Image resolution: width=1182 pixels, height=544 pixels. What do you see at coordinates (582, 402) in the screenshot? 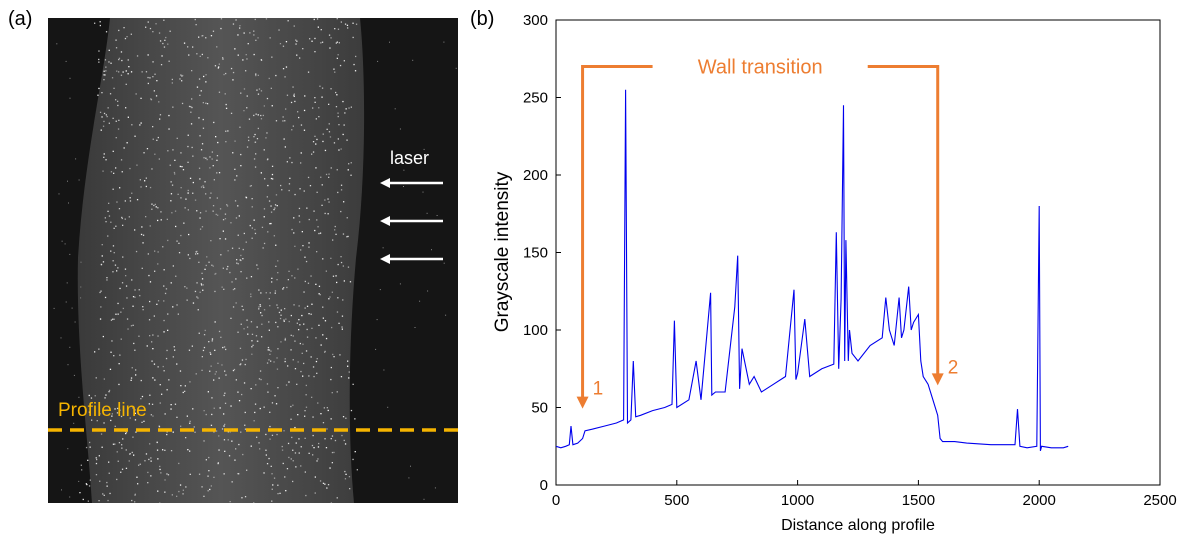
I see `wall-arrowhead-left` at bounding box center [582, 402].